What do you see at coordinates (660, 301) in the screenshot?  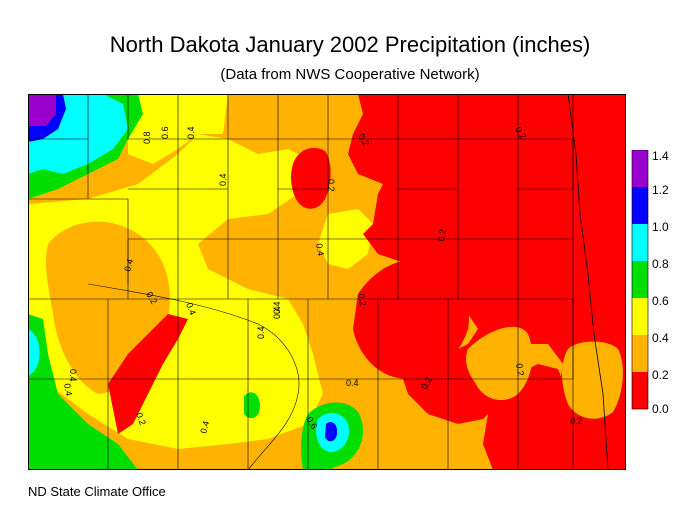 I see `legend-label: 0.6` at bounding box center [660, 301].